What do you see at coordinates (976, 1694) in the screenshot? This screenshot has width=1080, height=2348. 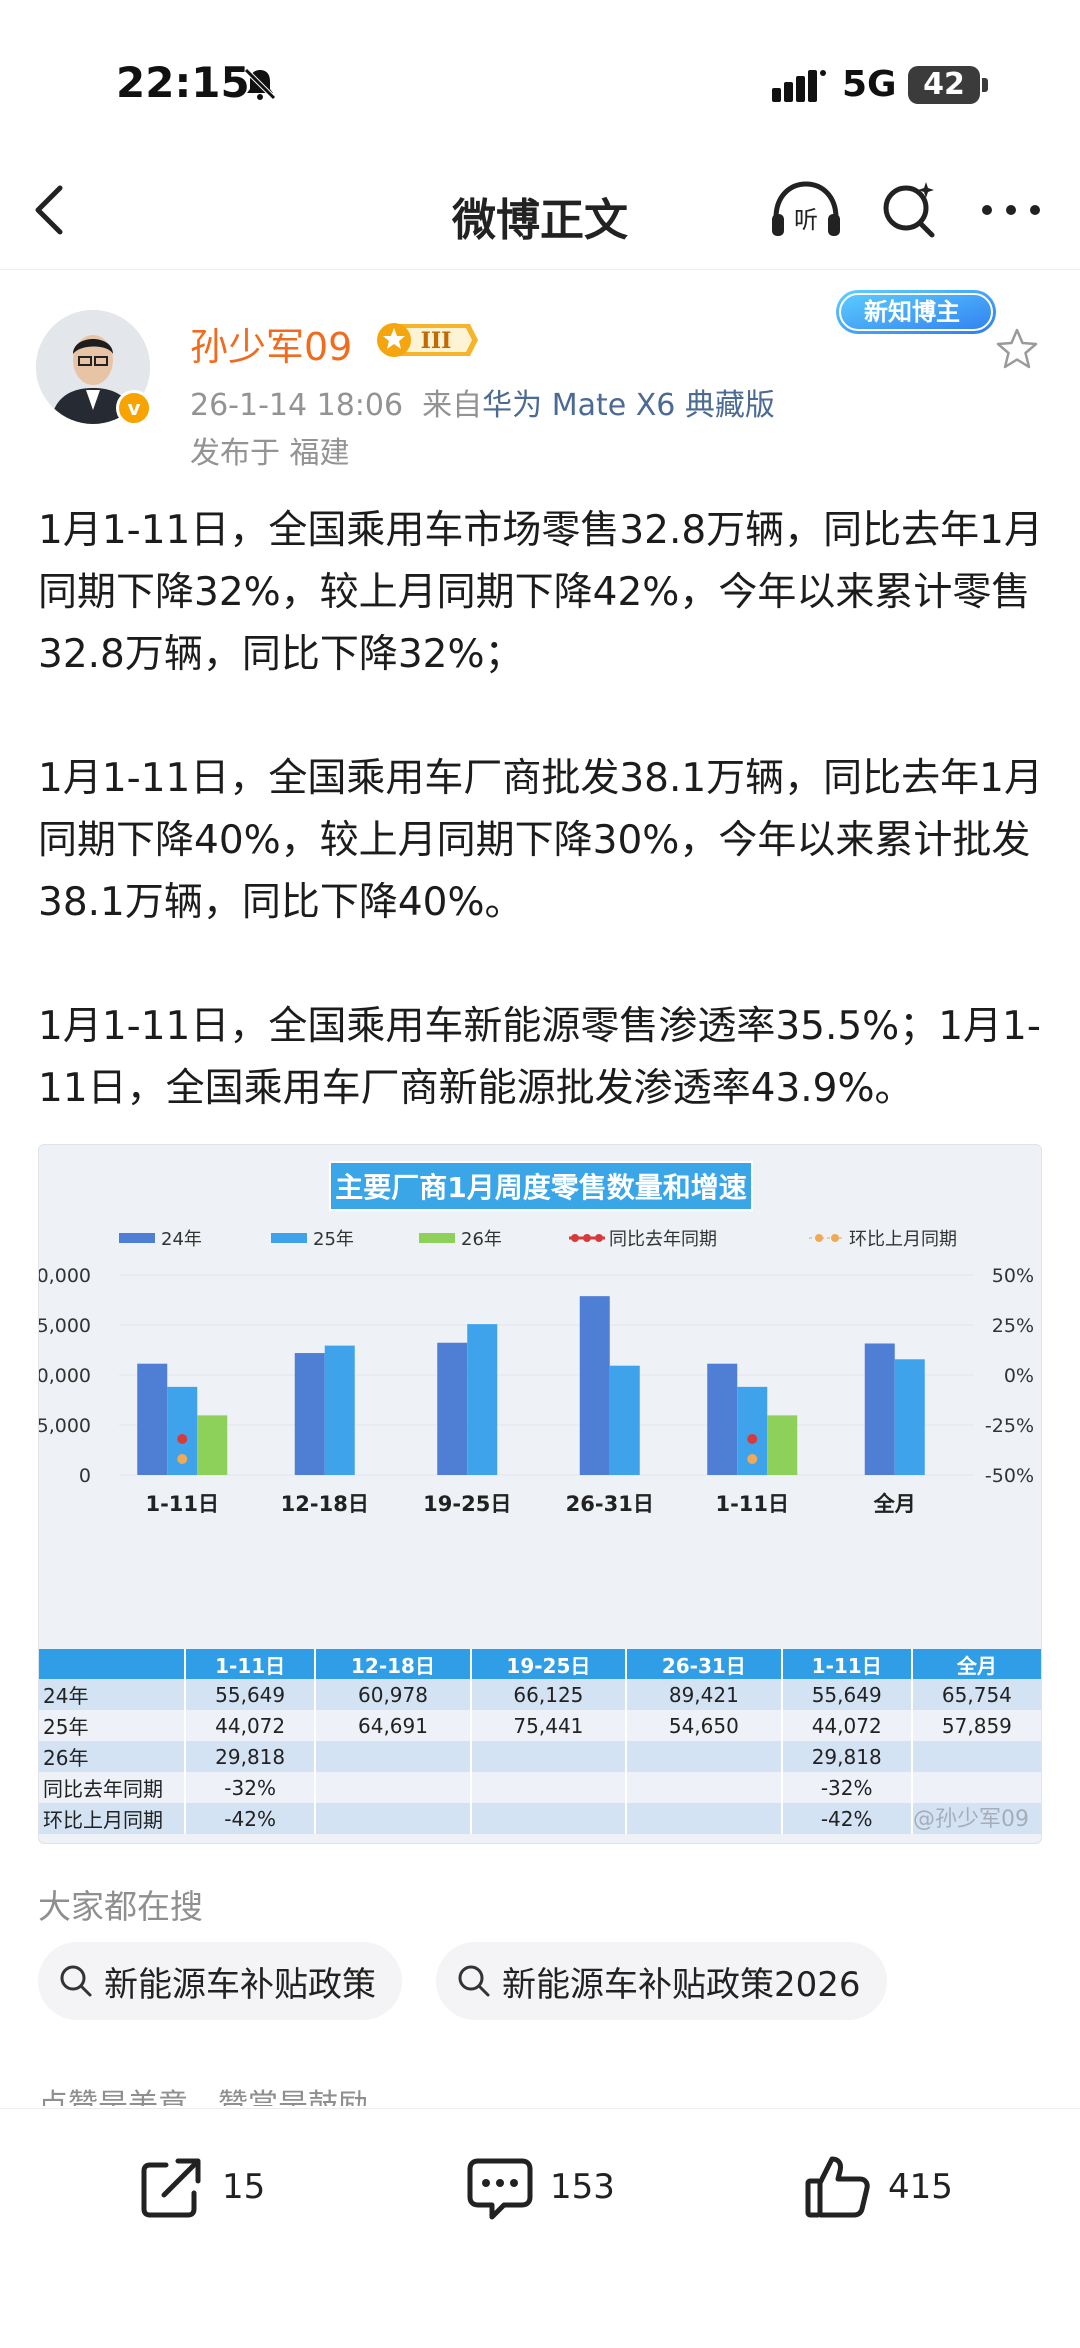 I see `table-cell: 65,754` at bounding box center [976, 1694].